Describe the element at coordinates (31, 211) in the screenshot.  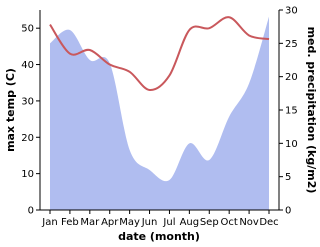
I see `y-tick-label: 0` at that location.